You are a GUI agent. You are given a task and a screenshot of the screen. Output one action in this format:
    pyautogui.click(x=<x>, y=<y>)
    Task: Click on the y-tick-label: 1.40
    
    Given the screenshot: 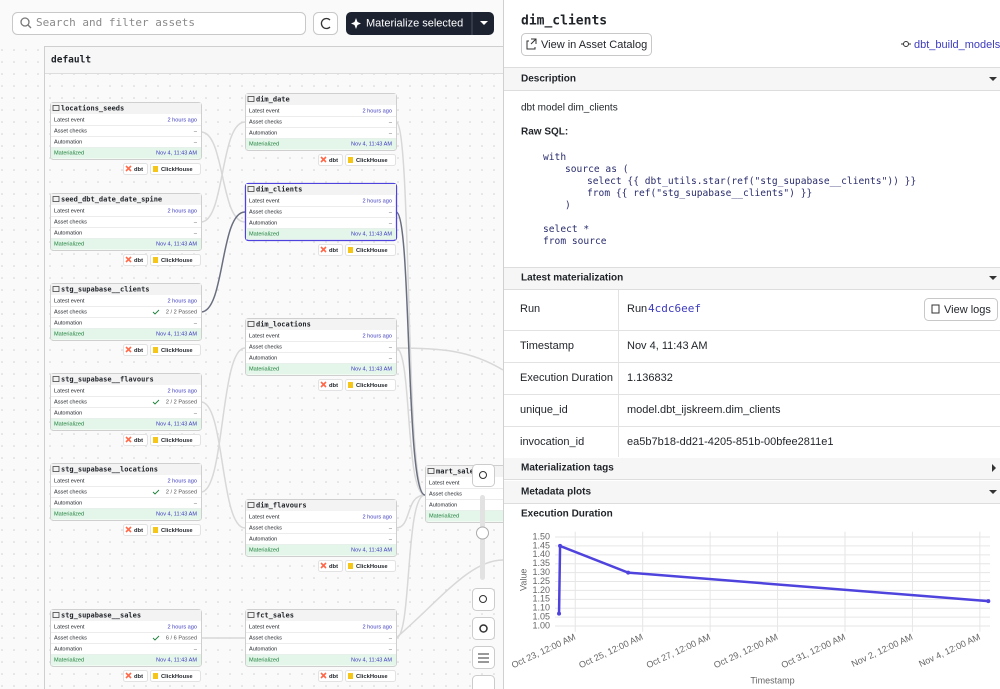 What is the action you would take?
    pyautogui.click(x=541, y=554)
    